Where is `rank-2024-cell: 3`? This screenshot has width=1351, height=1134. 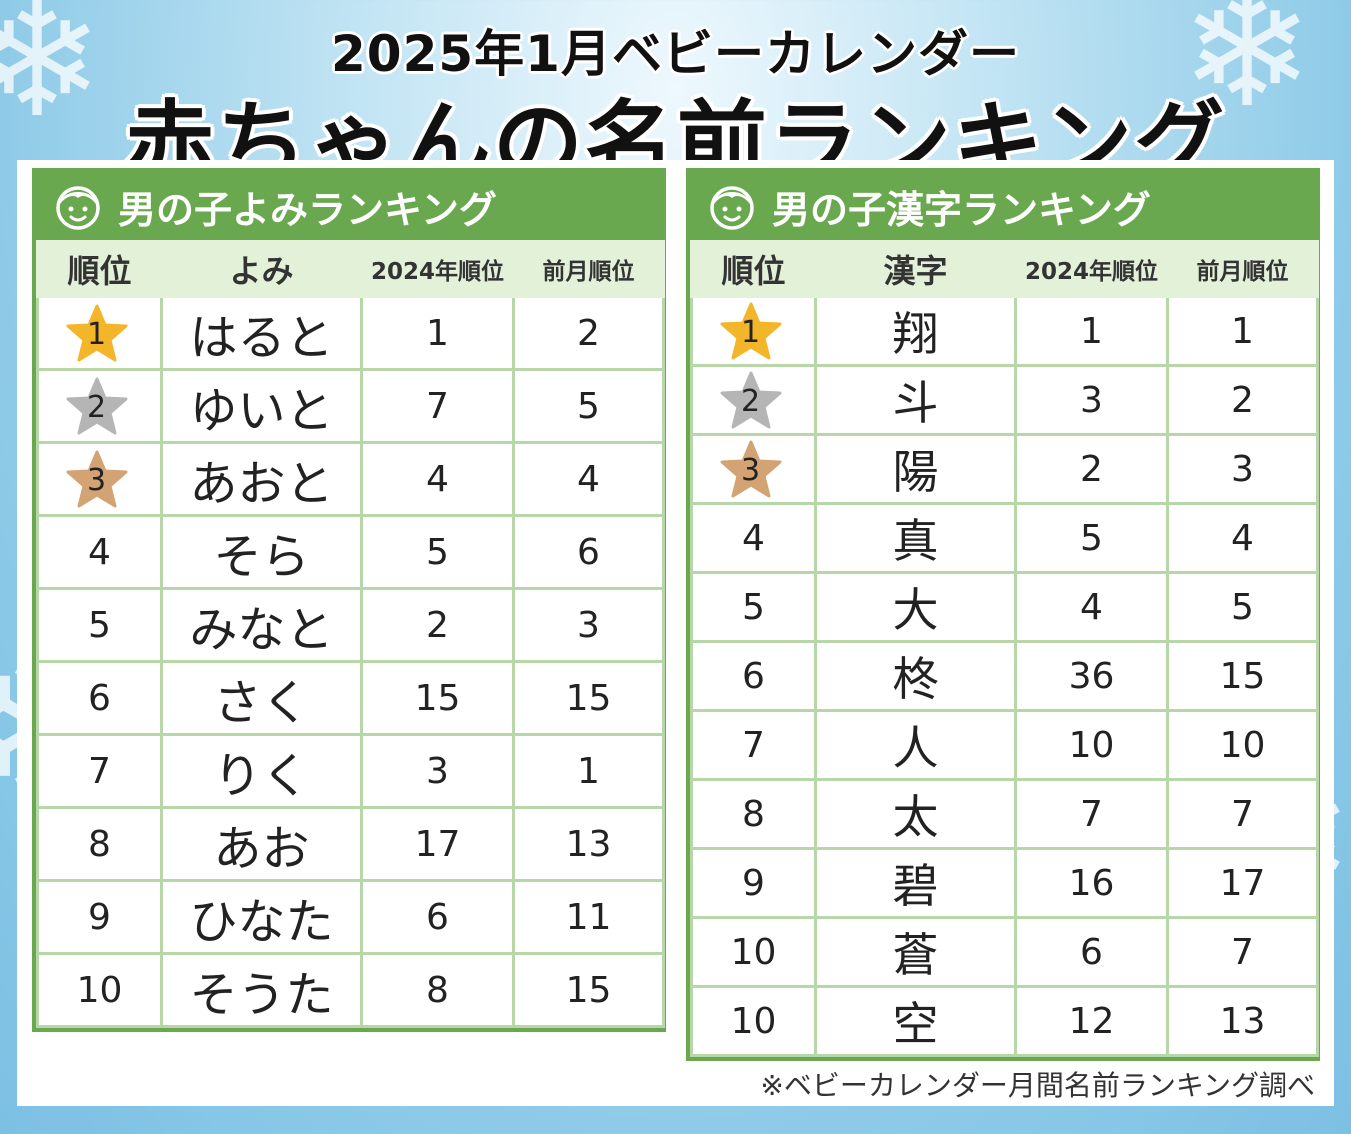 rank-2024-cell: 3 is located at coordinates (1091, 400).